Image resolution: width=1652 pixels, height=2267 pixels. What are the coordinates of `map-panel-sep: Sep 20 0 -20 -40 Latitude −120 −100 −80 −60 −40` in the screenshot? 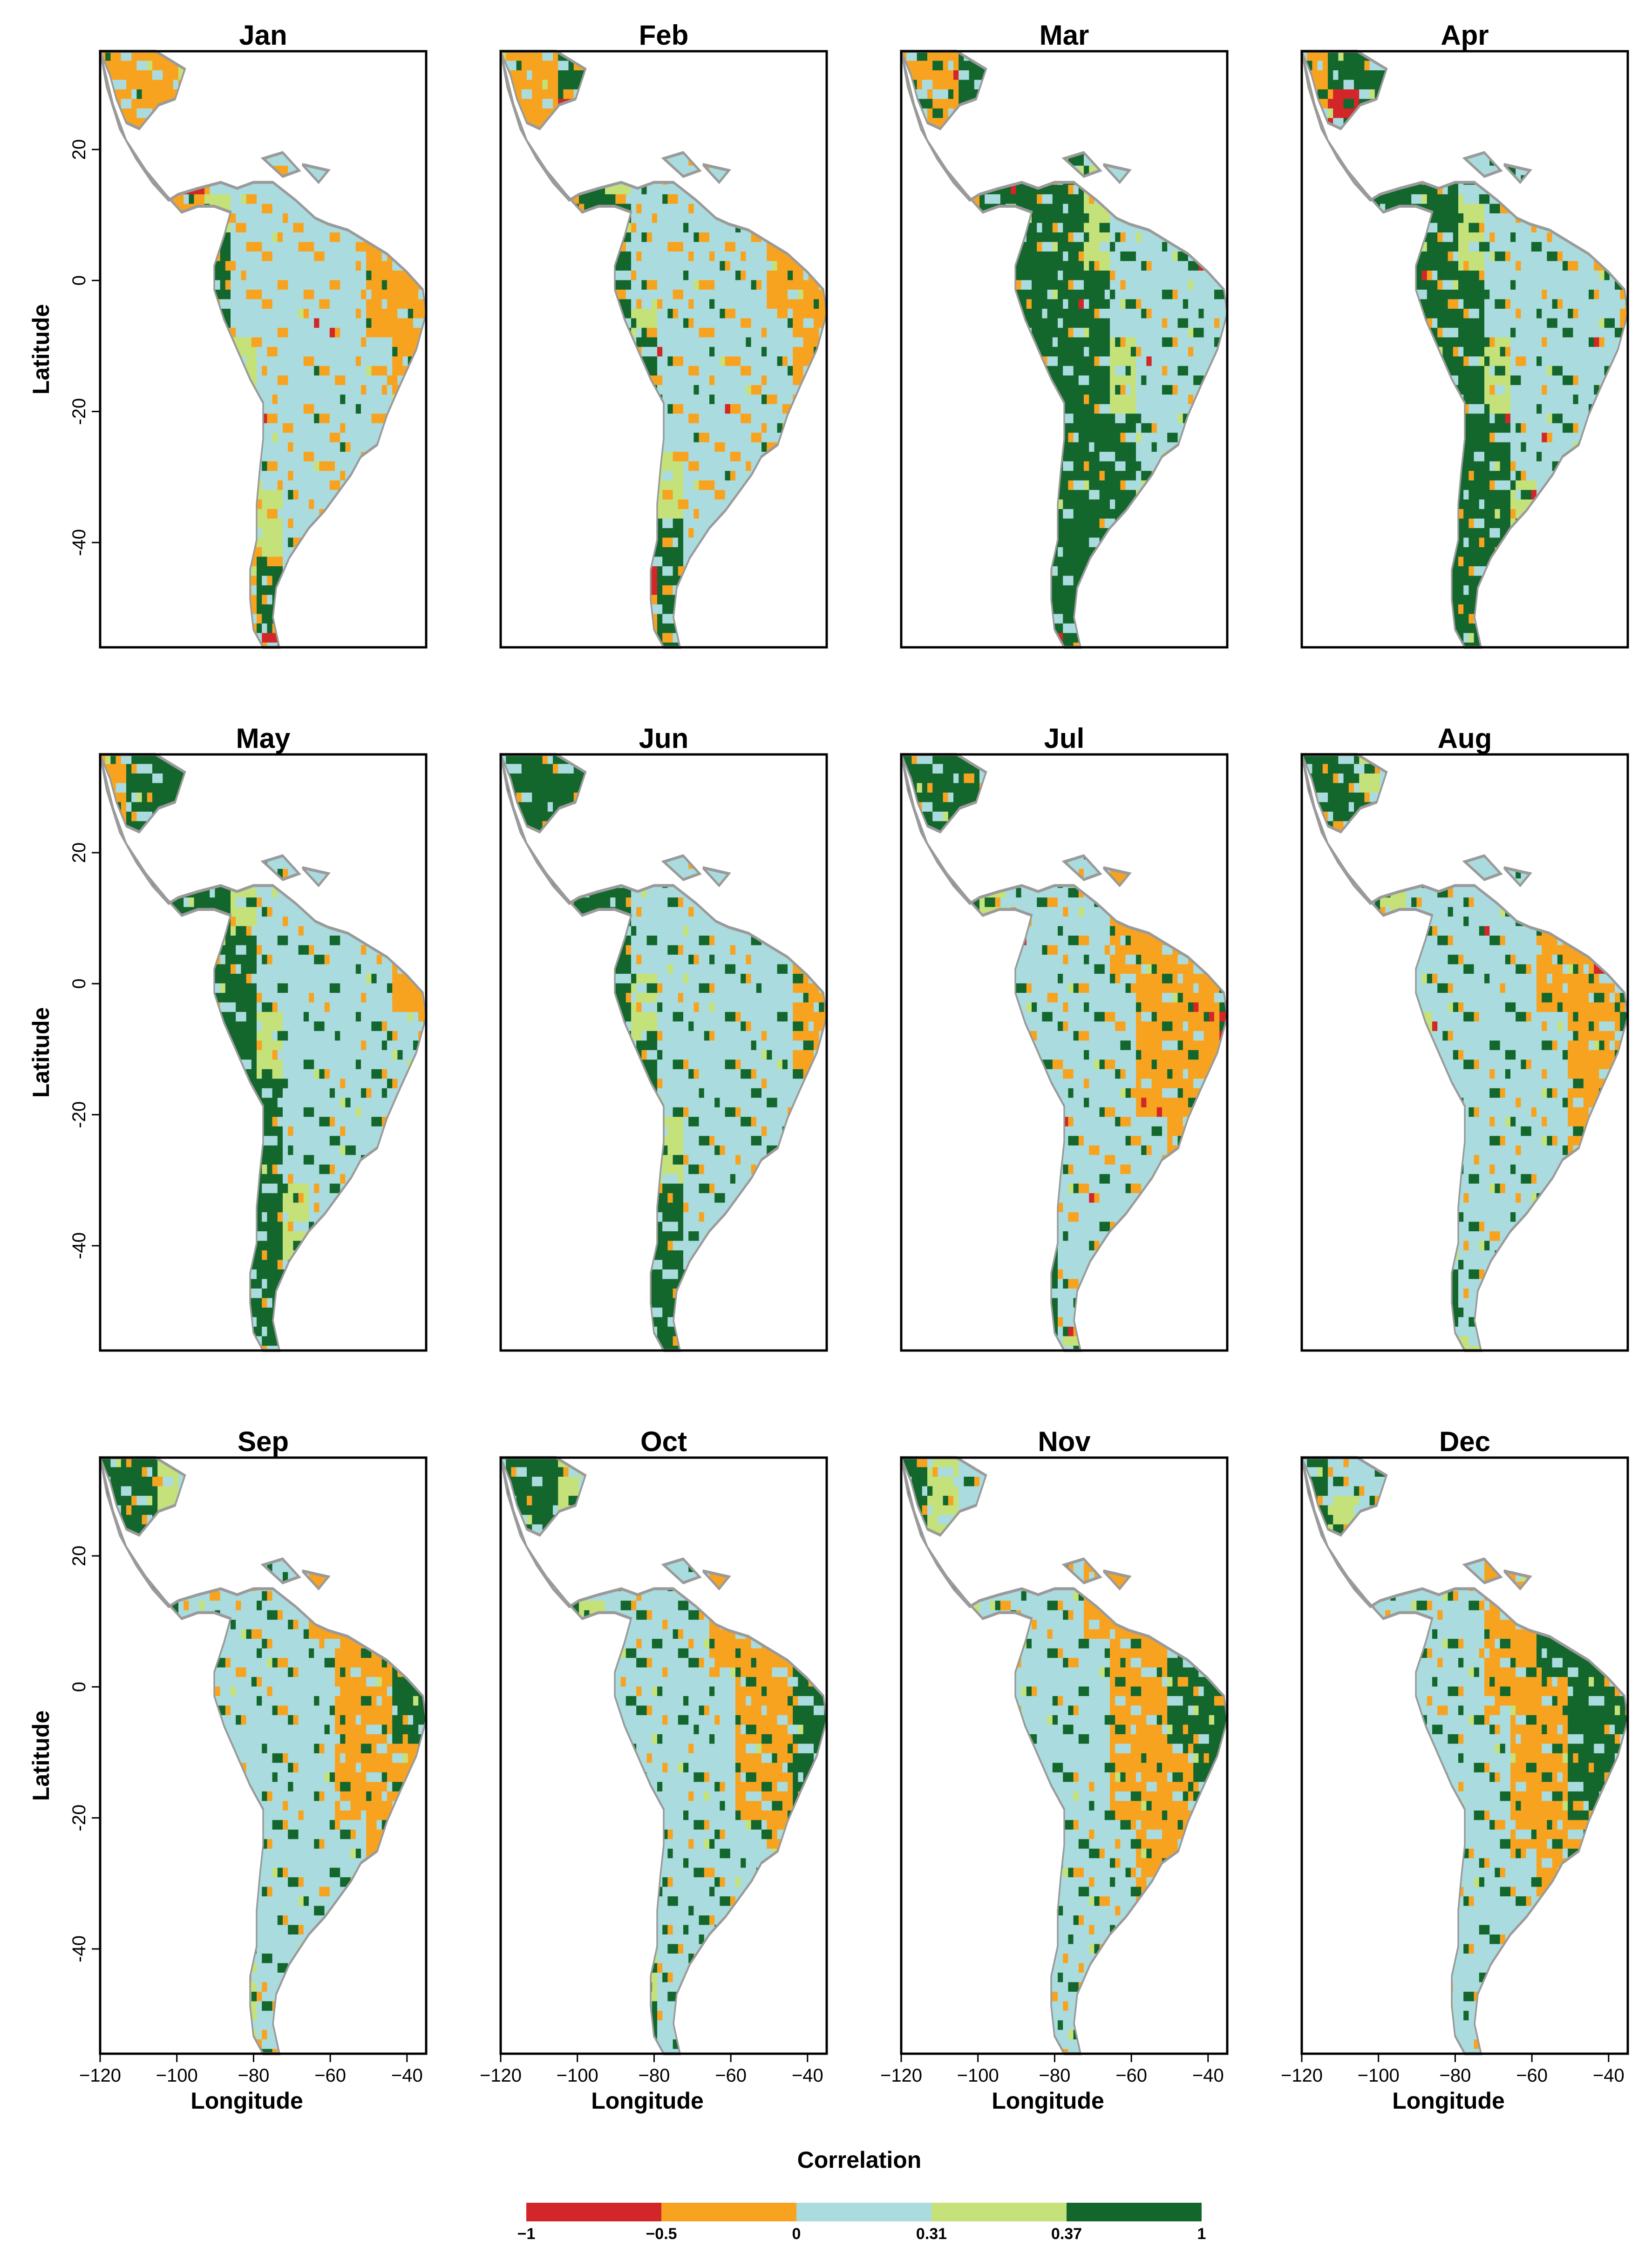 It's located at (229, 1756).